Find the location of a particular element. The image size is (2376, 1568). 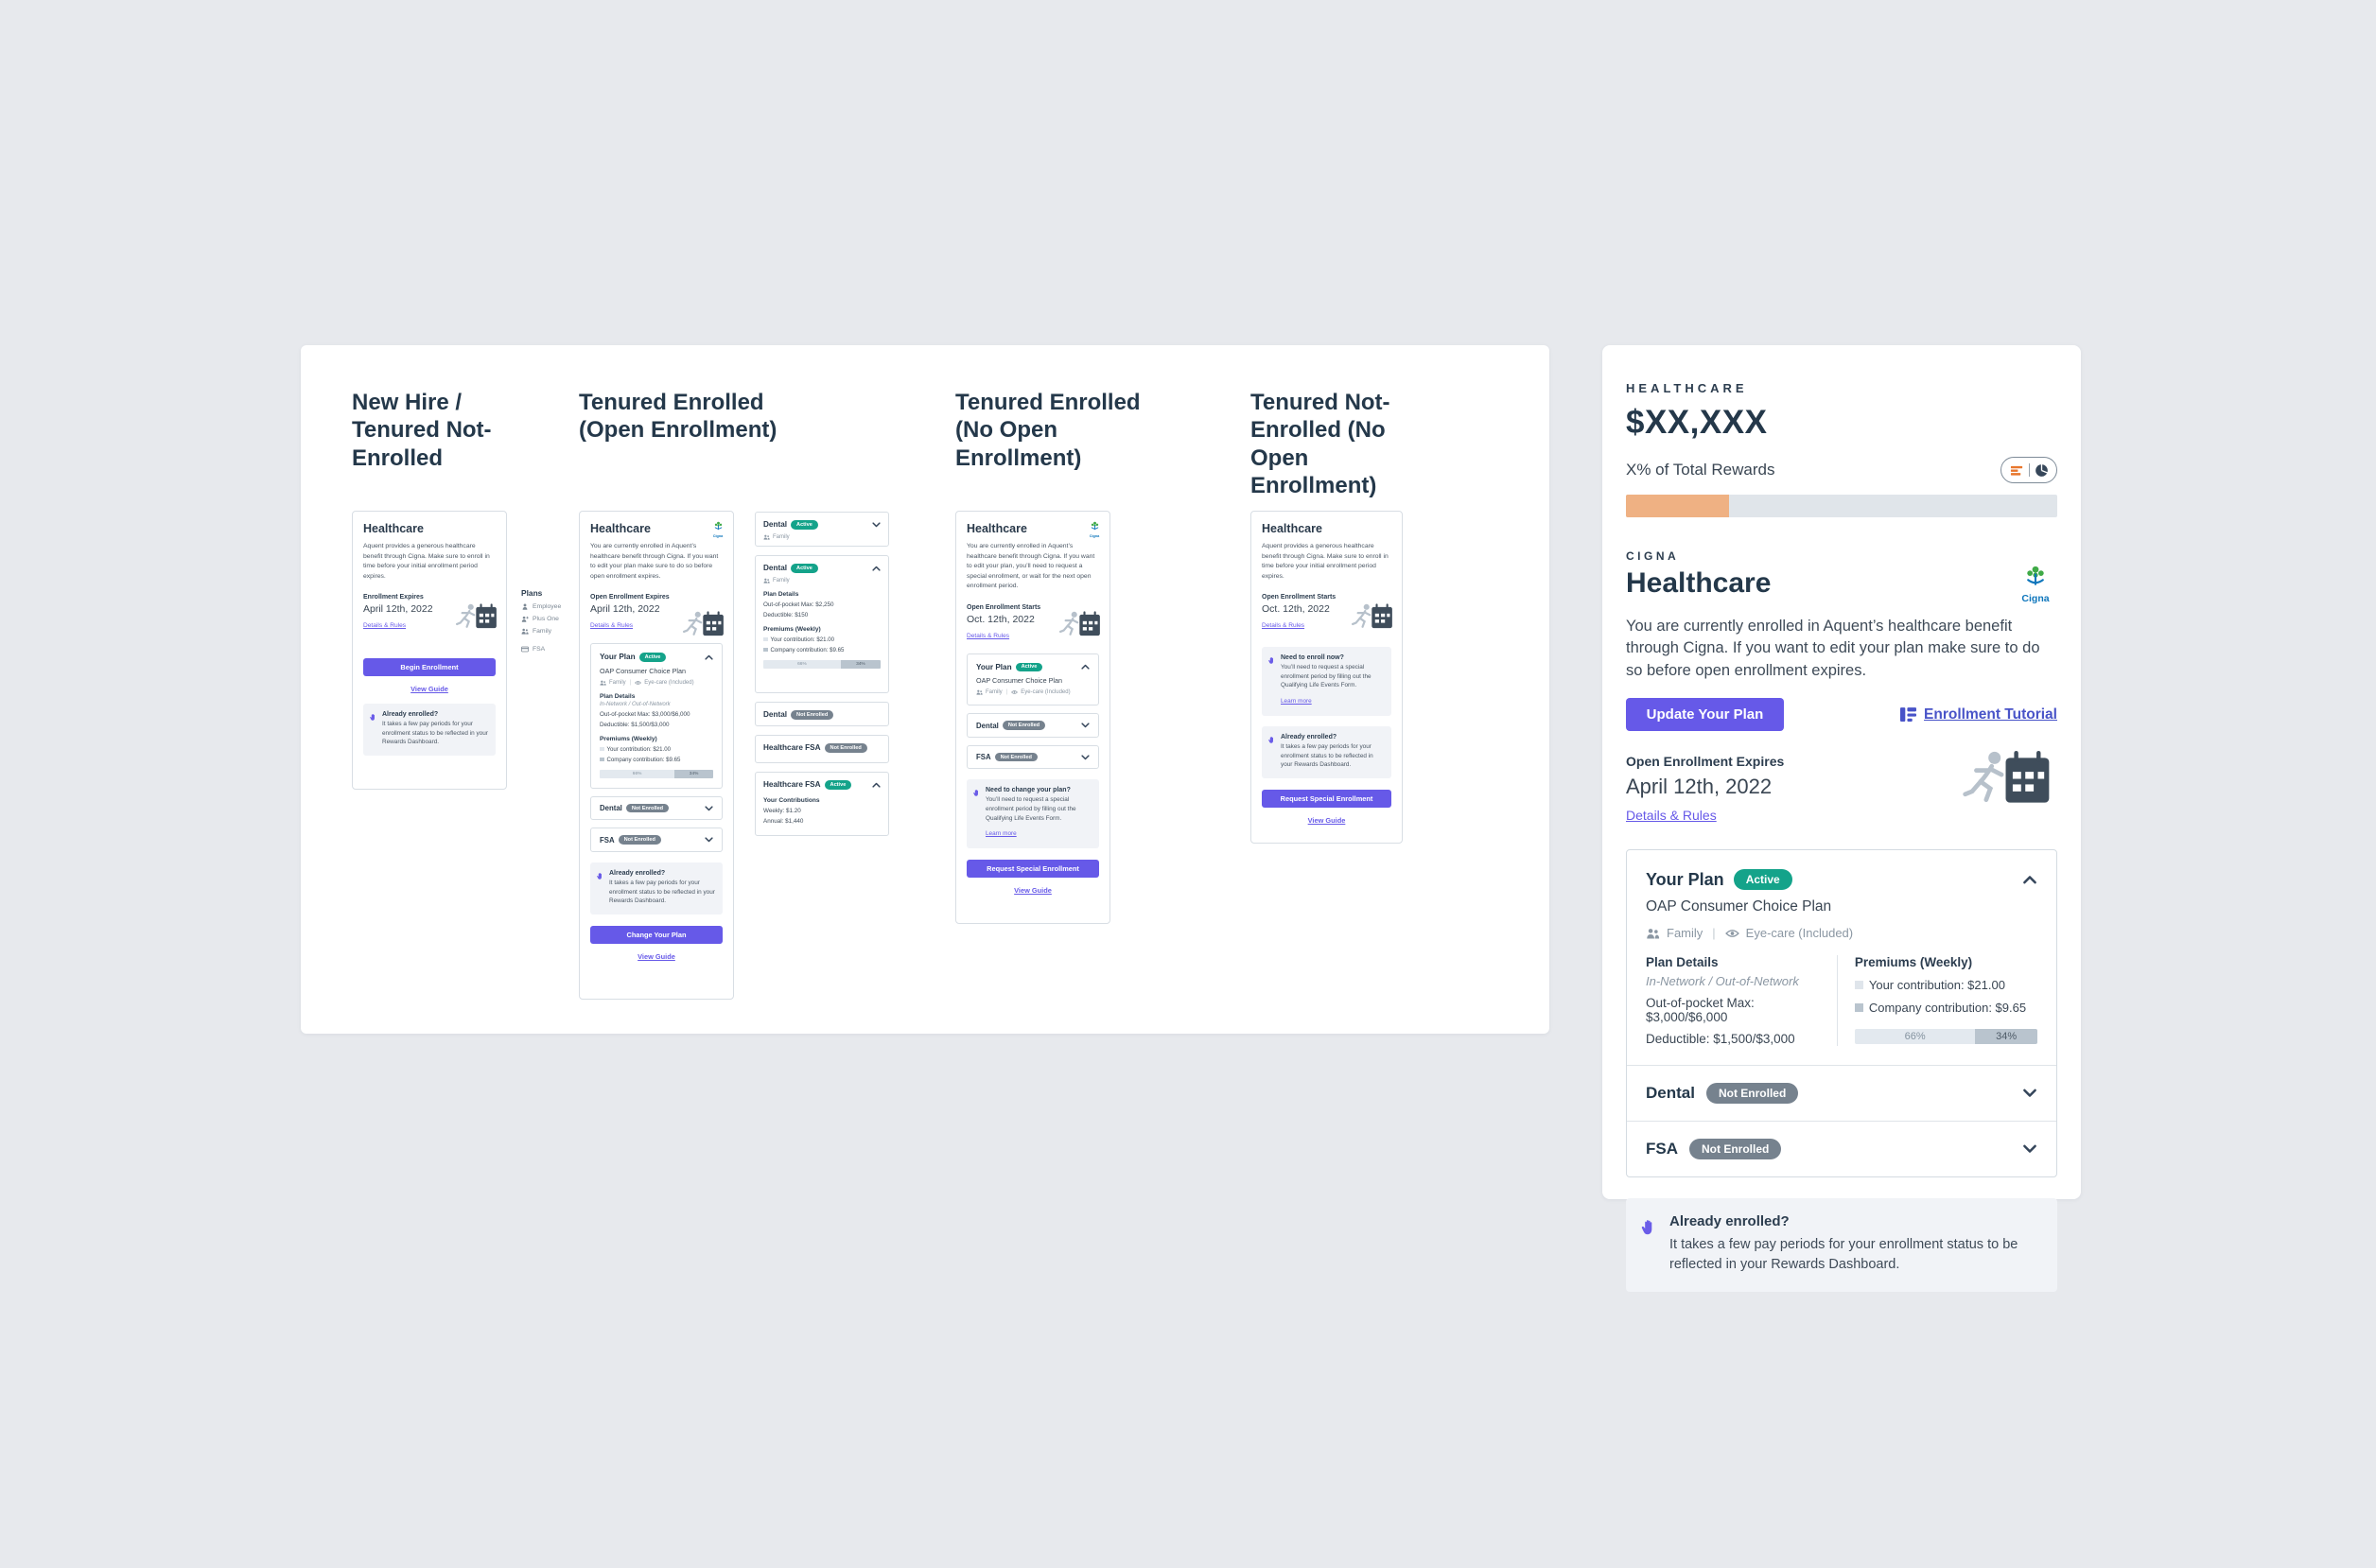

eye-icon is located at coordinates (1014, 692).